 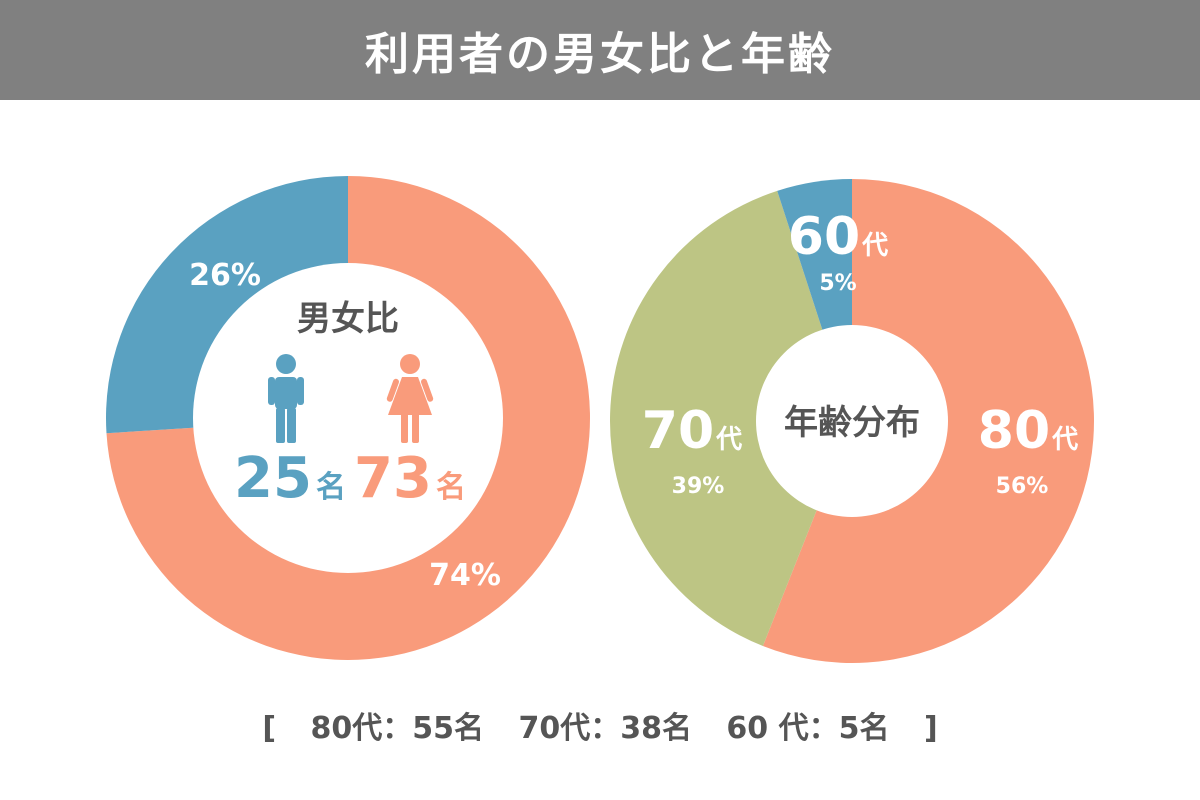 I want to click on female-icon, so click(x=410, y=398).